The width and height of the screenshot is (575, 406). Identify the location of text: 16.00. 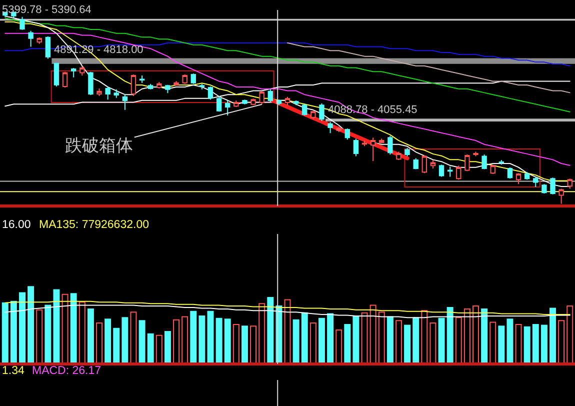
(16, 225).